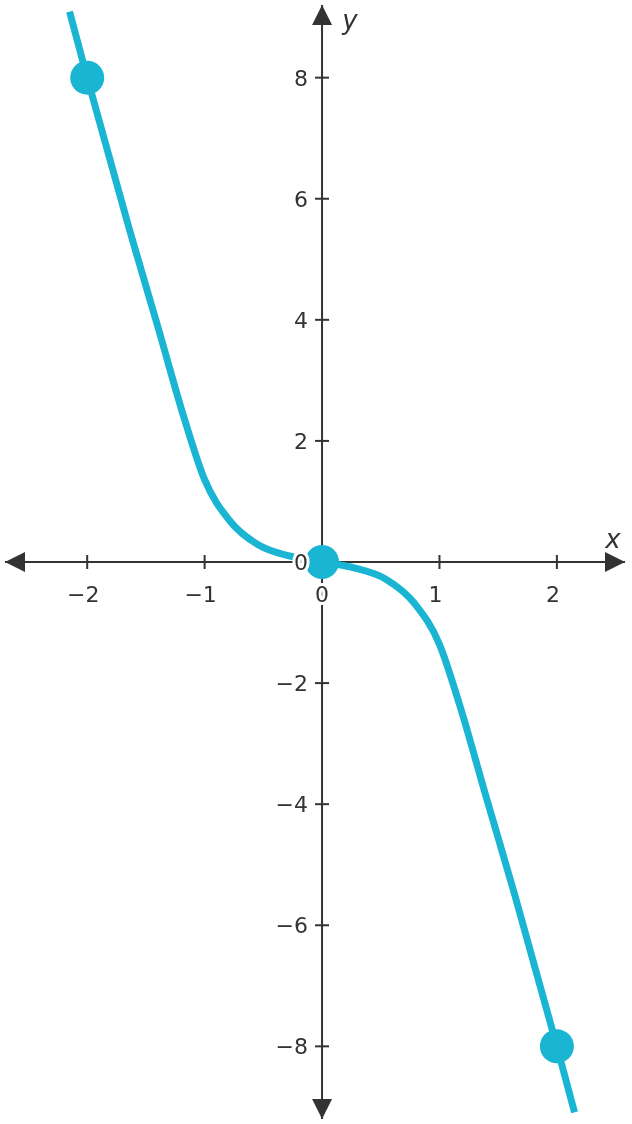 Image resolution: width=632 pixels, height=1124 pixels. Describe the element at coordinates (613, 539) in the screenshot. I see `x-axis-title: x` at that location.